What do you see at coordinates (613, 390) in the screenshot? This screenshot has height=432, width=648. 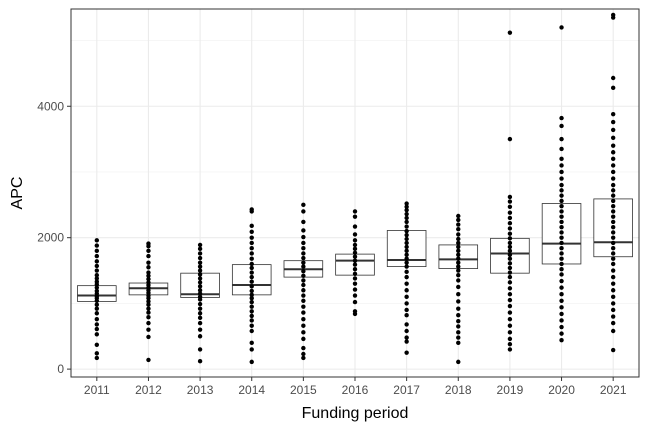 I see `x-tick-label: 2021` at bounding box center [613, 390].